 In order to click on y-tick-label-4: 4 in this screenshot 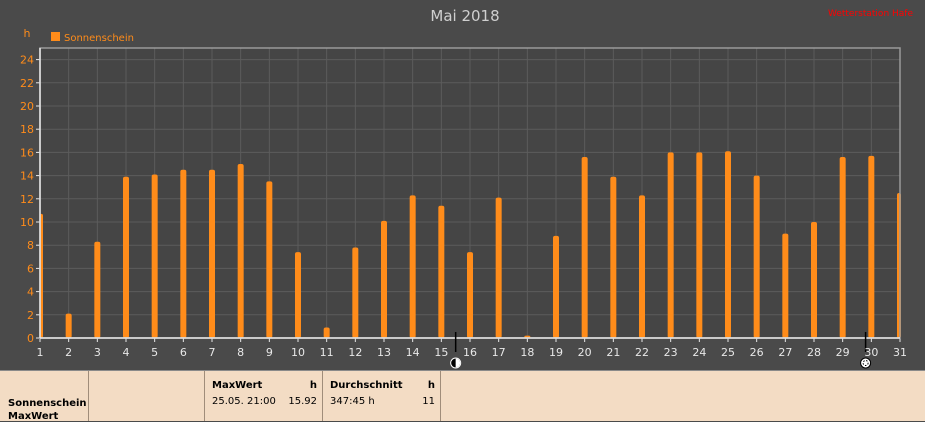, I will do `click(30, 292)`.